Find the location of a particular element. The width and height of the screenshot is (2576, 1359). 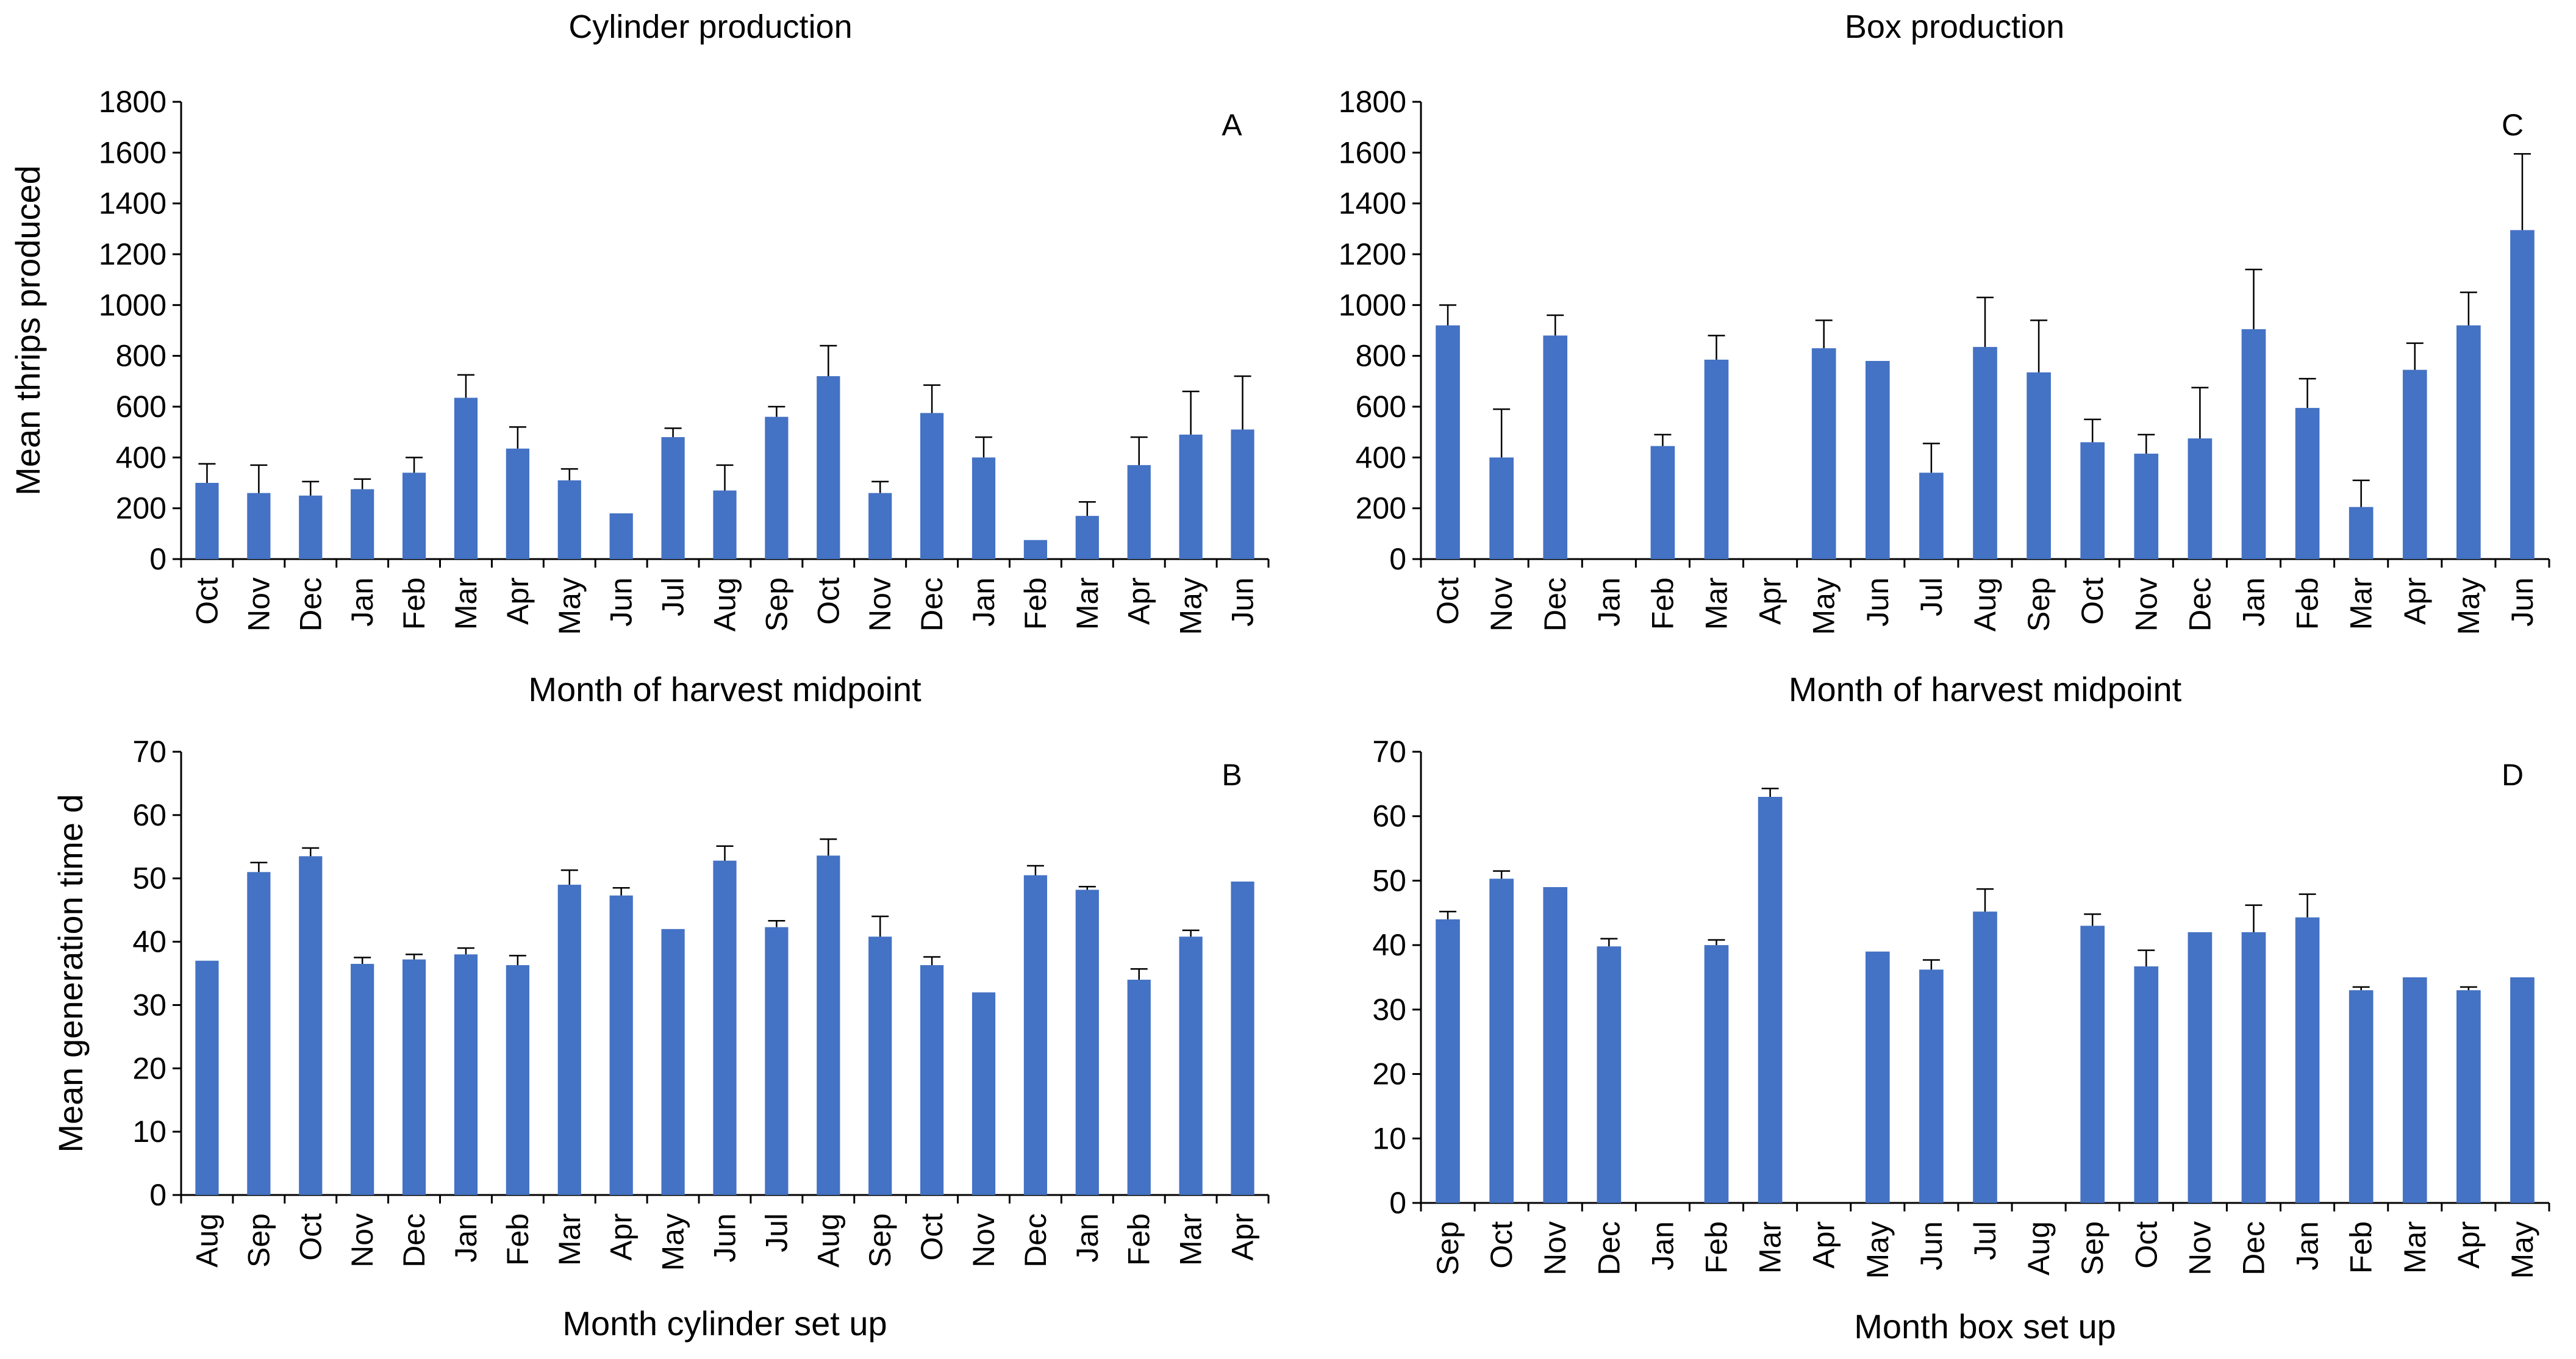

panel-b-x-tick-label: Oct is located at coordinates (932, 1237).